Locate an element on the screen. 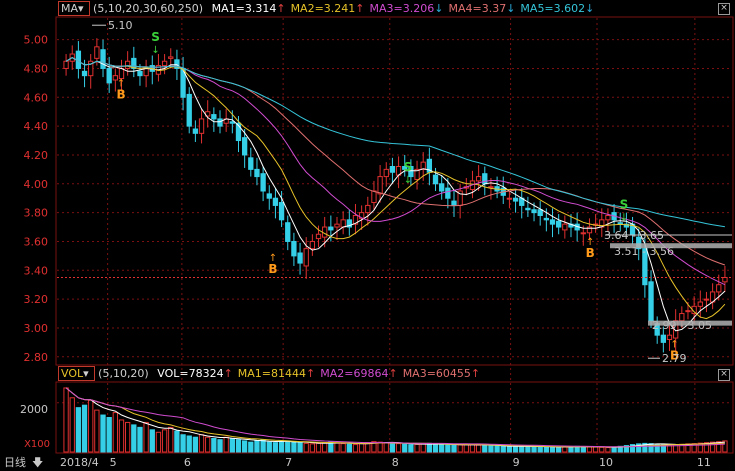 The image size is (735, 471). volume-close-icon: × is located at coordinates (724, 375).